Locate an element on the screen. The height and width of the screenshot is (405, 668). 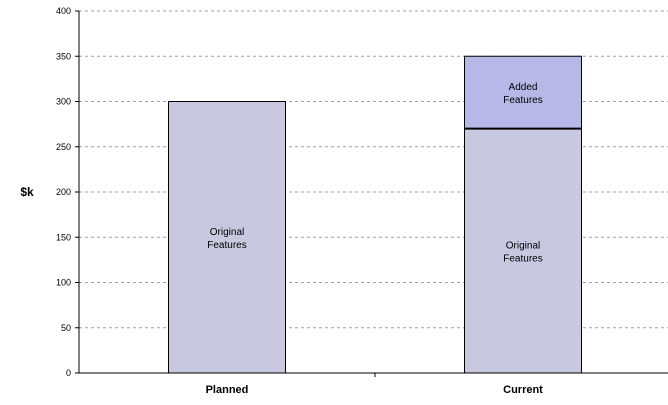
y-tick-label: 400 is located at coordinates (63, 11).